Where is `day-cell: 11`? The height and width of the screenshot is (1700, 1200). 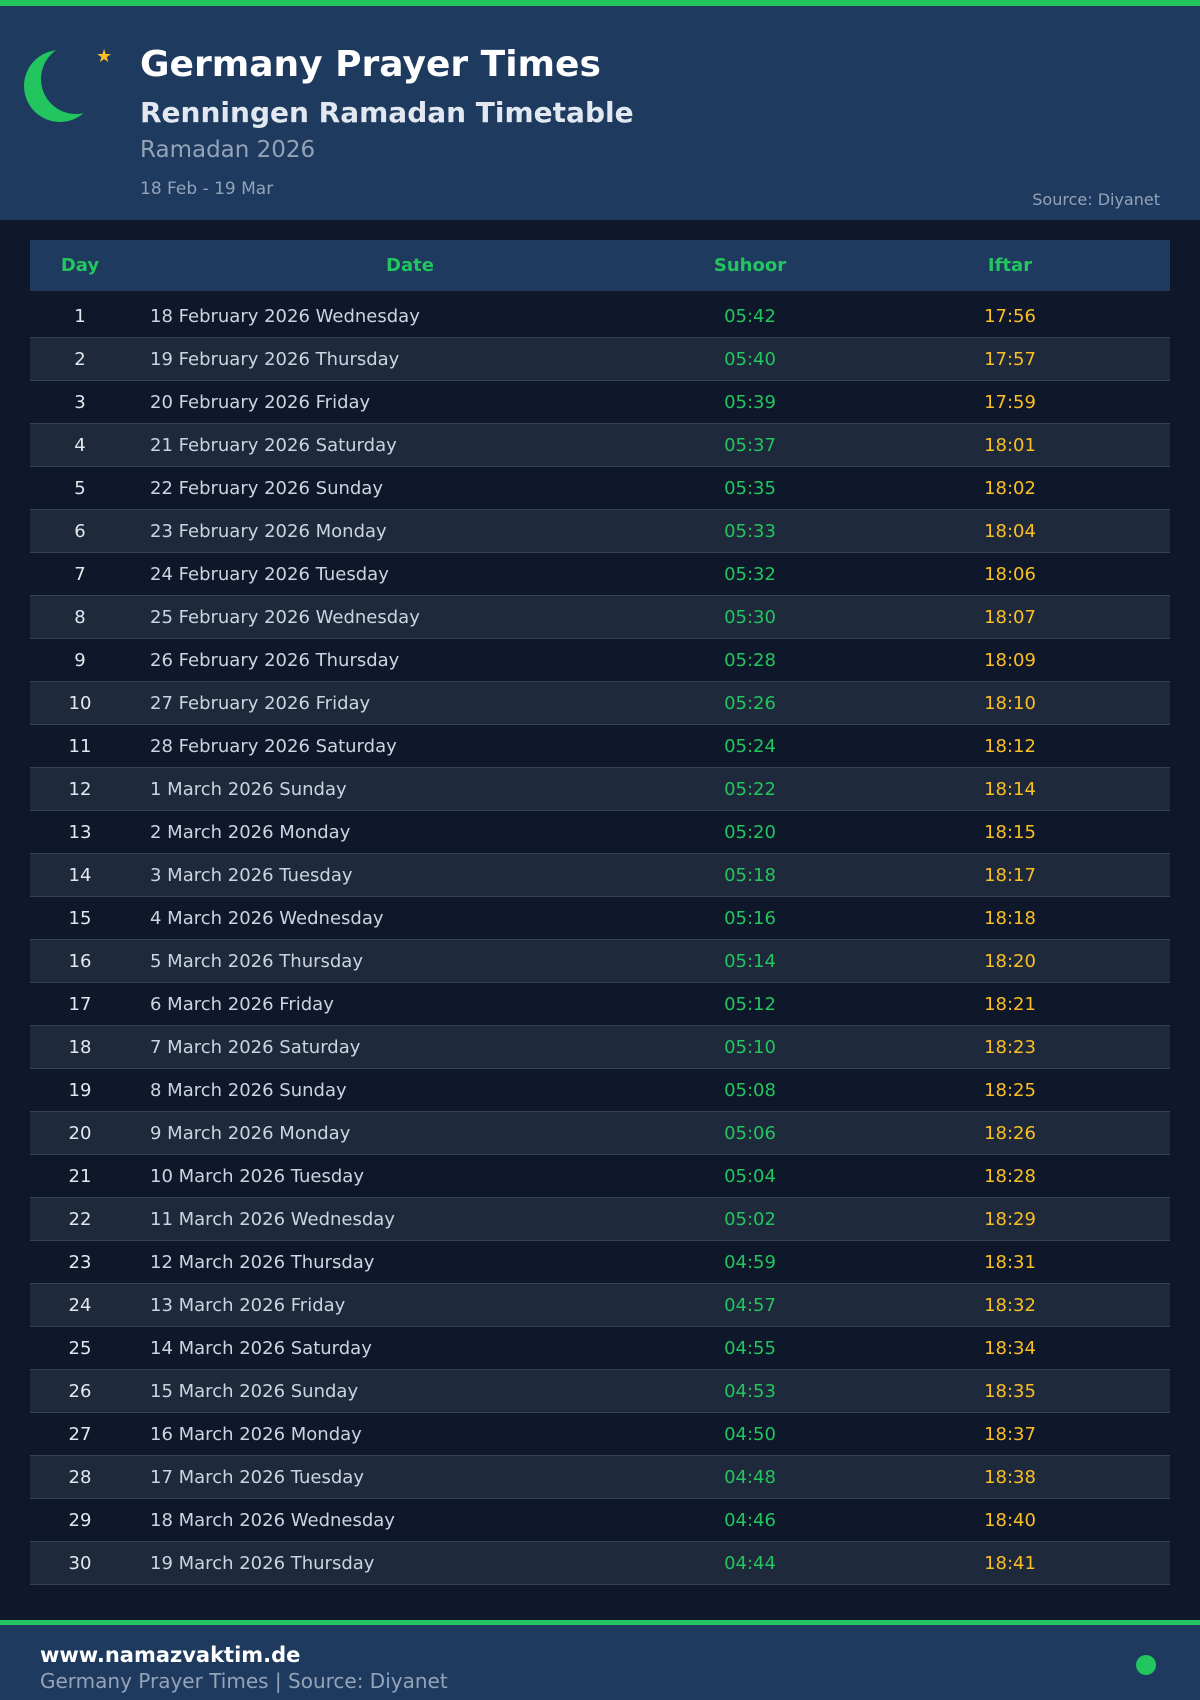 day-cell: 11 is located at coordinates (80, 746).